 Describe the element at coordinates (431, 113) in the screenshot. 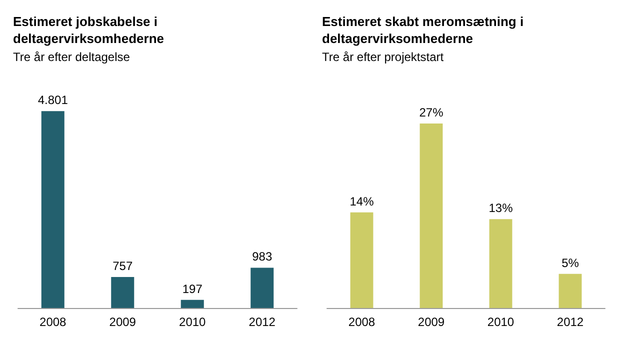

I see `data-label: 27%` at that location.